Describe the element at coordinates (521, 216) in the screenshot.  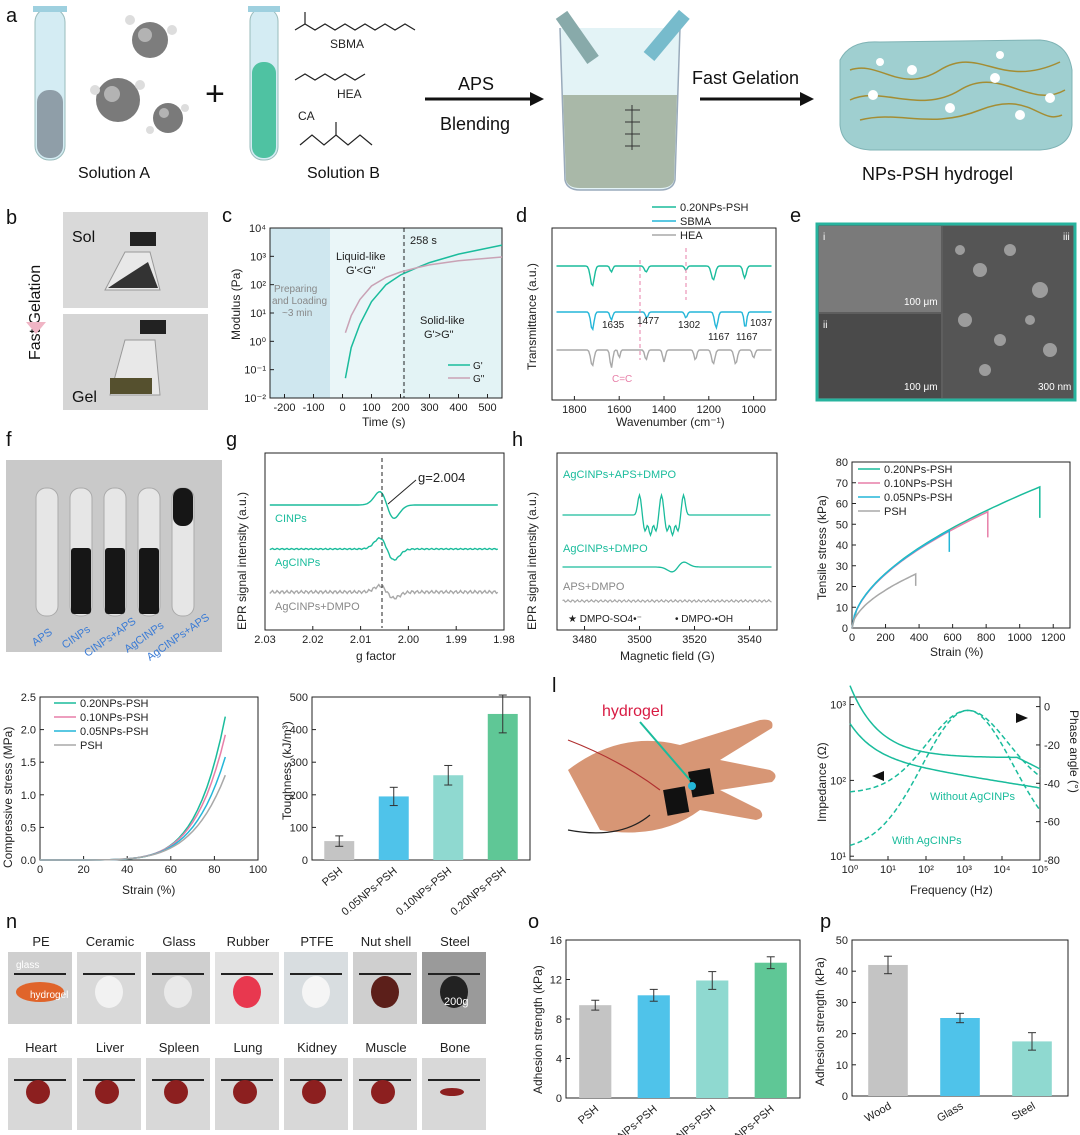
I see `panel-label-d: d` at that location.